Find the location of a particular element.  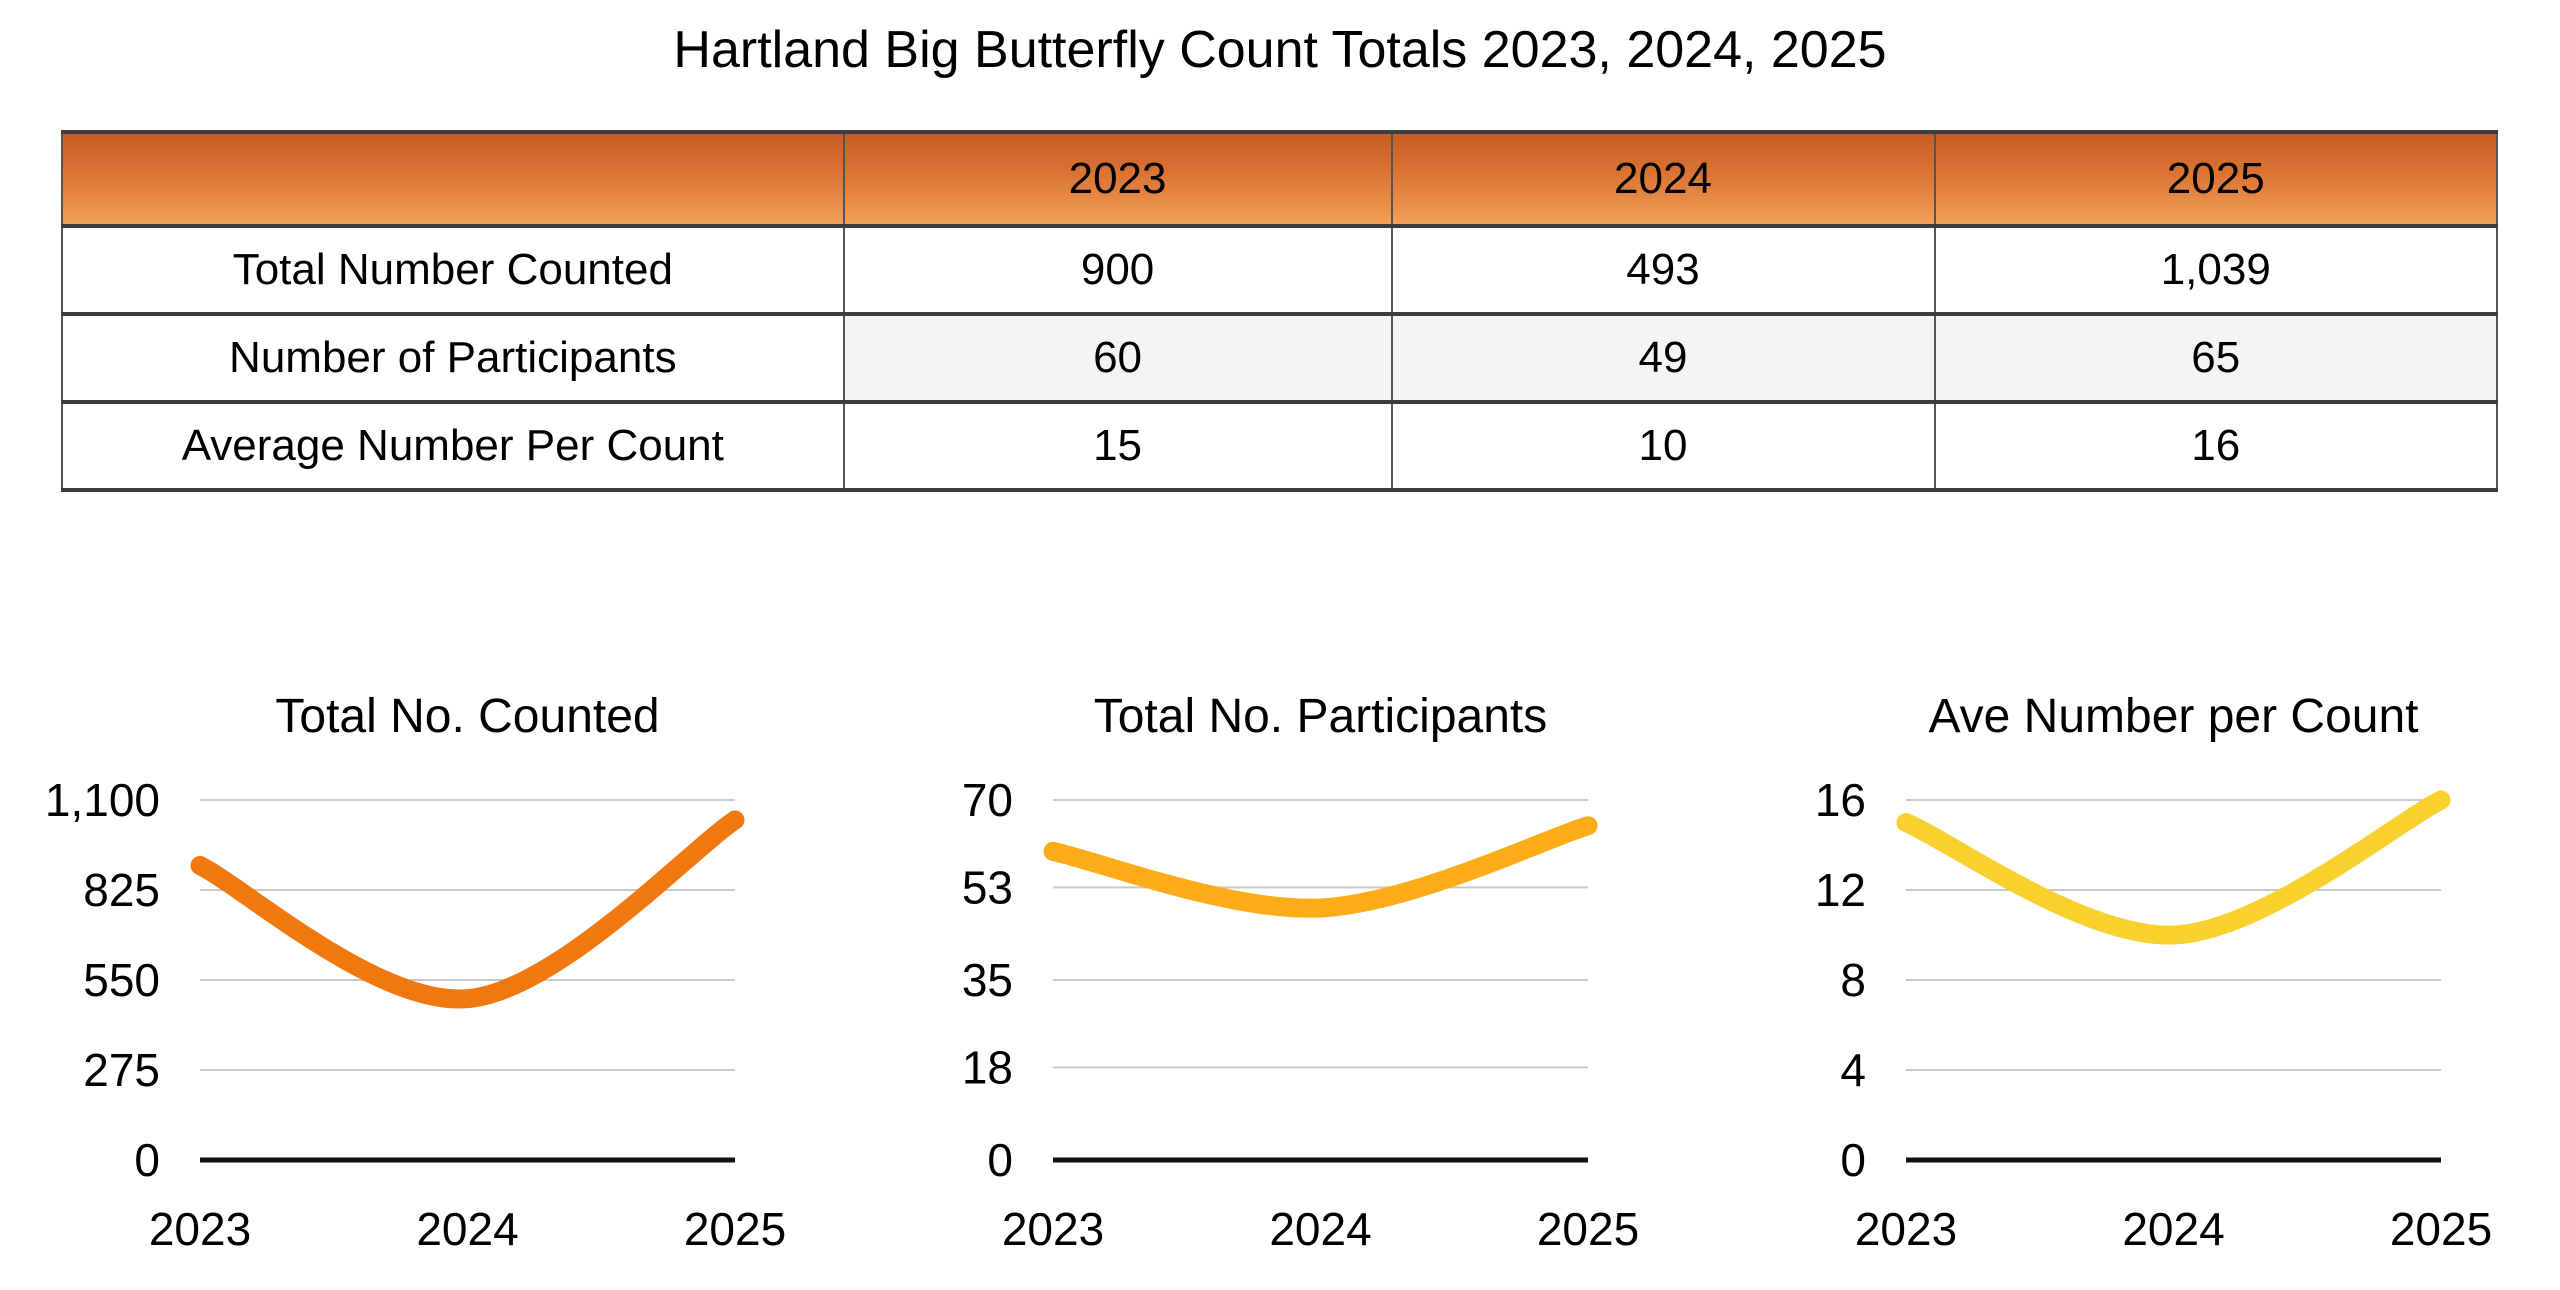

column-header: 2024 is located at coordinates (1663, 179).